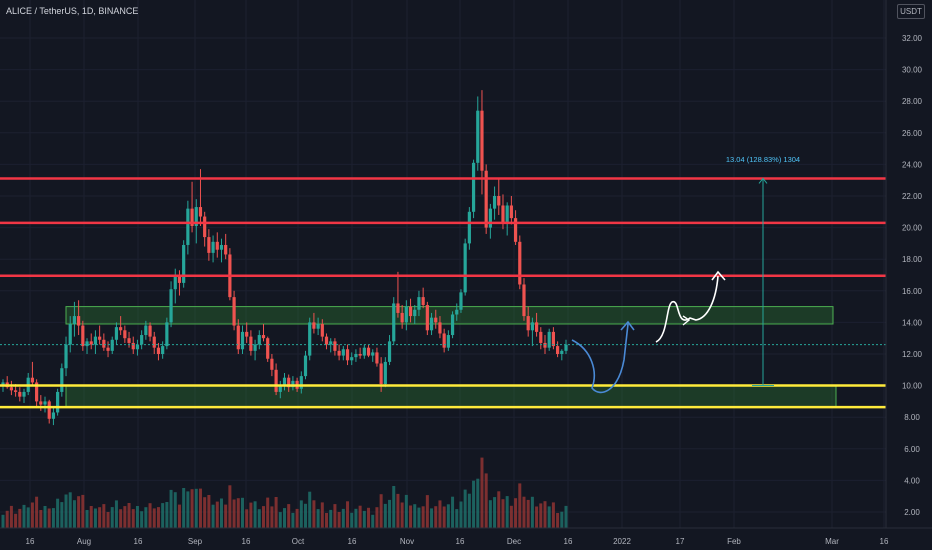  I want to click on chart-title: ALICE / TetherUS, 1D, BINANCE, so click(72, 11).